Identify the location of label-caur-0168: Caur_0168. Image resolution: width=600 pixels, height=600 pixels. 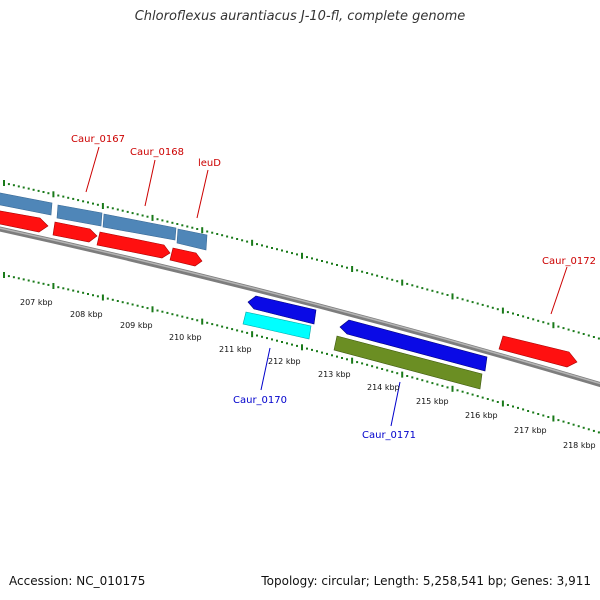
(157, 152).